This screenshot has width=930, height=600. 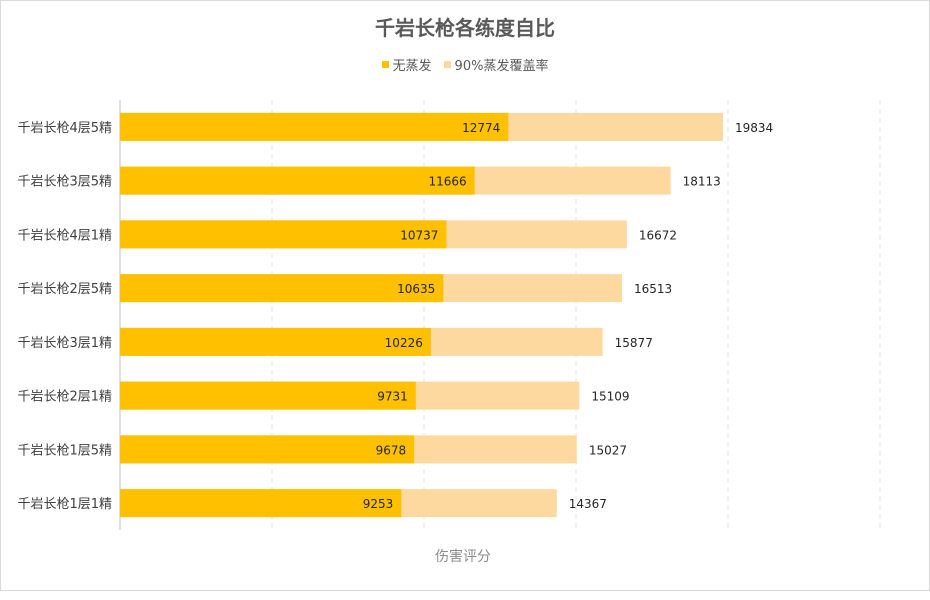 What do you see at coordinates (64, 128) in the screenshot?
I see `category-label: 千岩长枪4层5精` at bounding box center [64, 128].